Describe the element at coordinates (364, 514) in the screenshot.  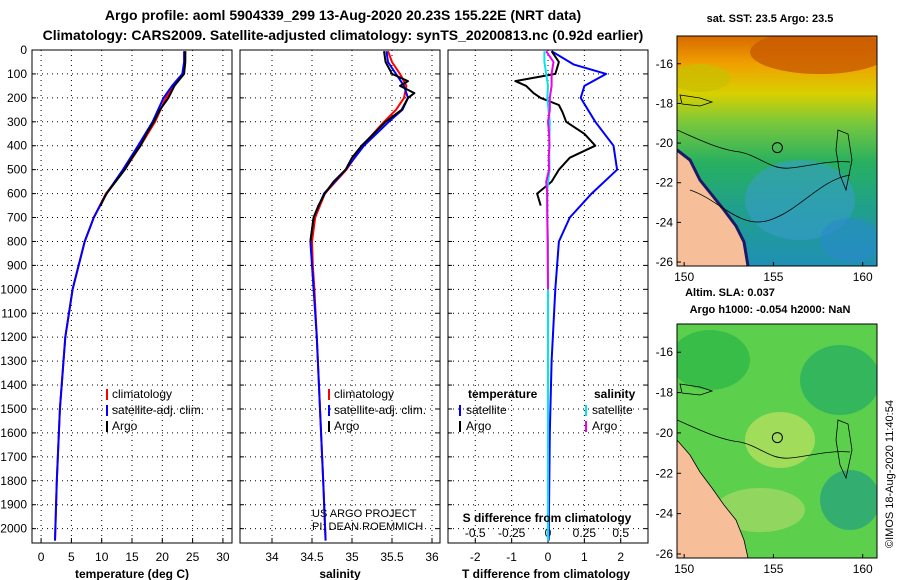
I see `credit-line1: US ARGO PROJECT` at that location.